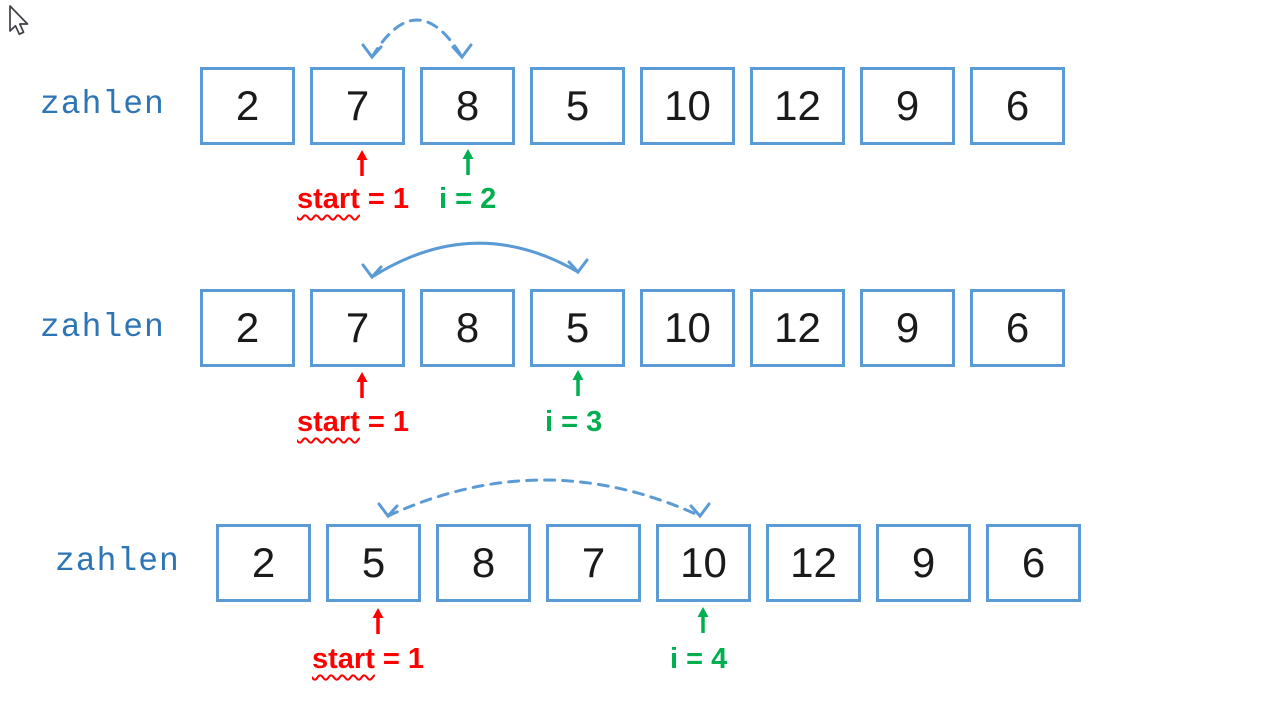 The height and width of the screenshot is (713, 1267). What do you see at coordinates (468, 162) in the screenshot?
I see `i-up-arrow-row1-icon` at bounding box center [468, 162].